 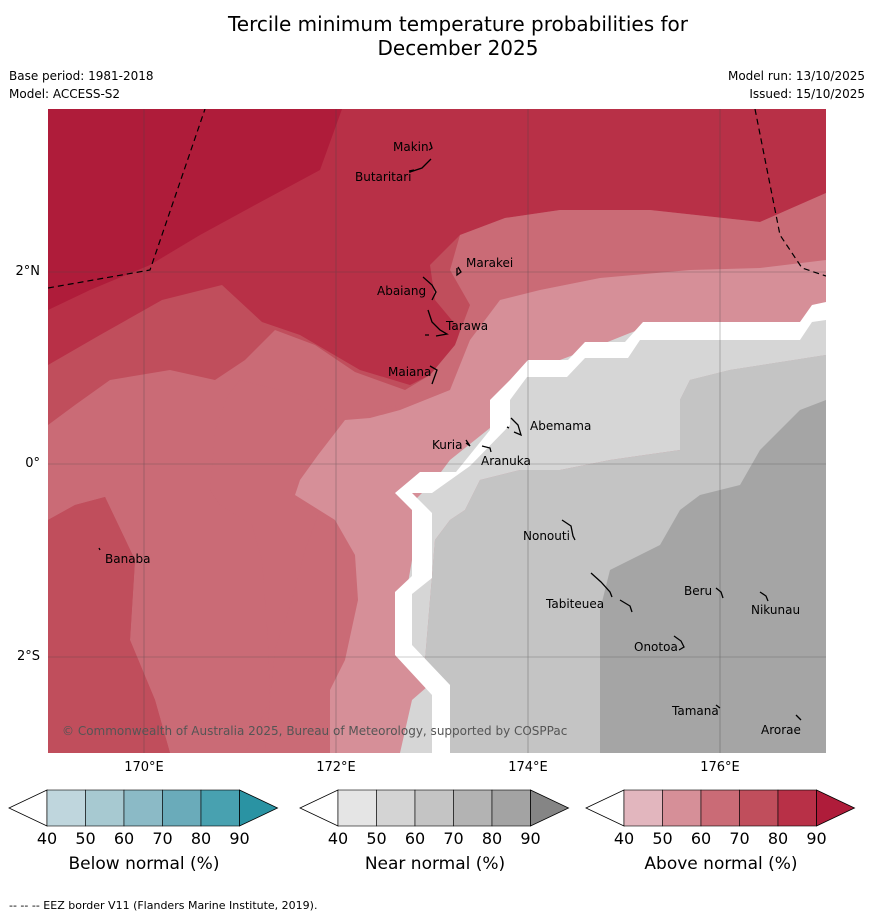 I want to click on island-shape-aranuka, so click(x=486, y=449).